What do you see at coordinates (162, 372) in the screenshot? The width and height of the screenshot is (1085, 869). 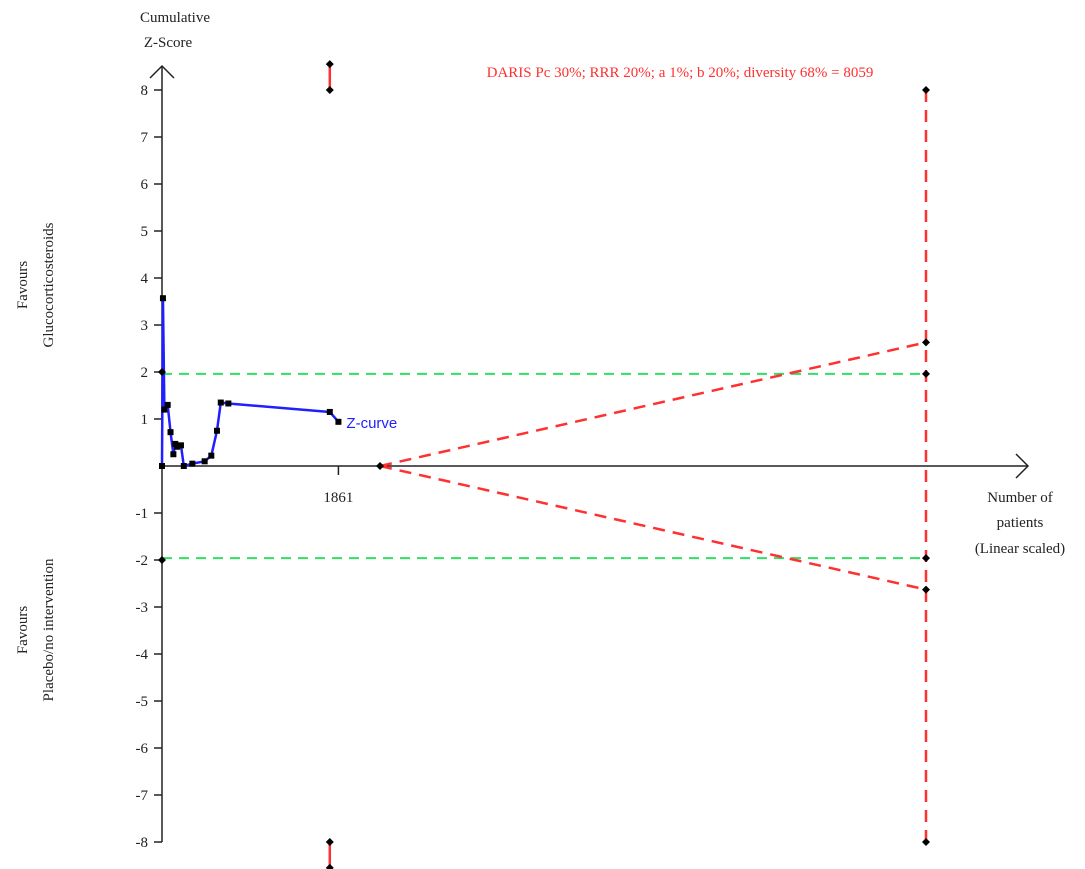 I see `marker-y-axis-upper` at bounding box center [162, 372].